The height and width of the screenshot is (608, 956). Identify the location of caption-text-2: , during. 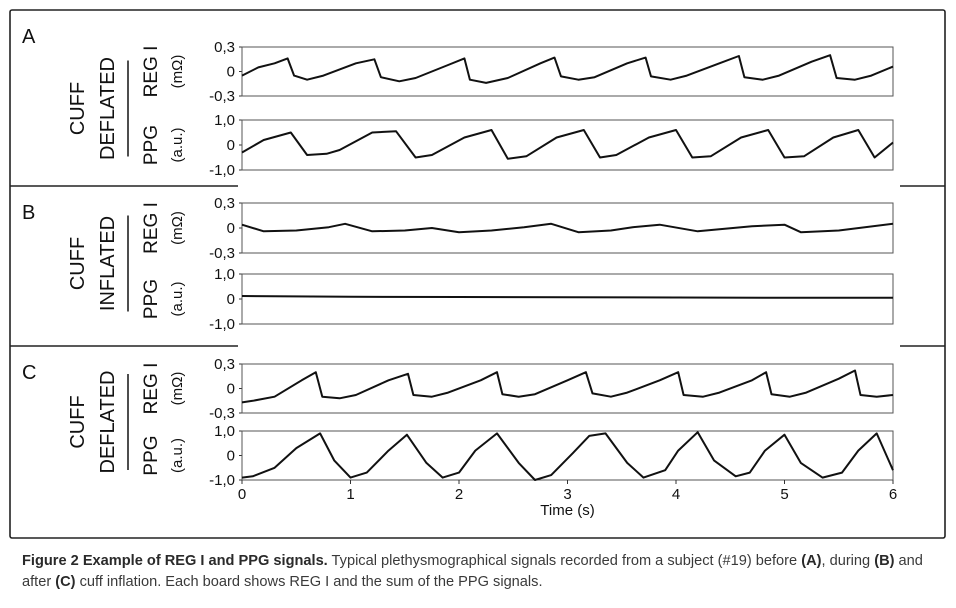
(848, 561).